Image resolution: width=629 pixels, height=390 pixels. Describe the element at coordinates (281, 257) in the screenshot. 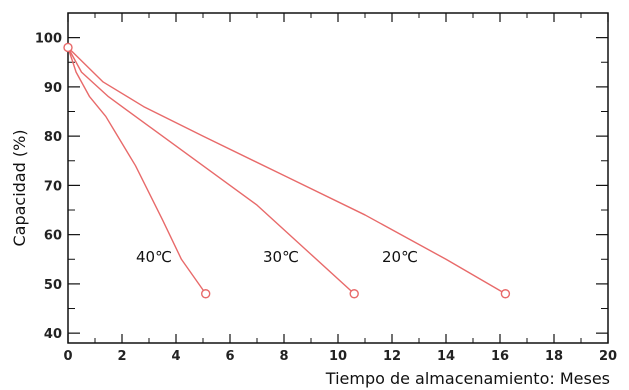

I see `series-label: 30℃` at that location.